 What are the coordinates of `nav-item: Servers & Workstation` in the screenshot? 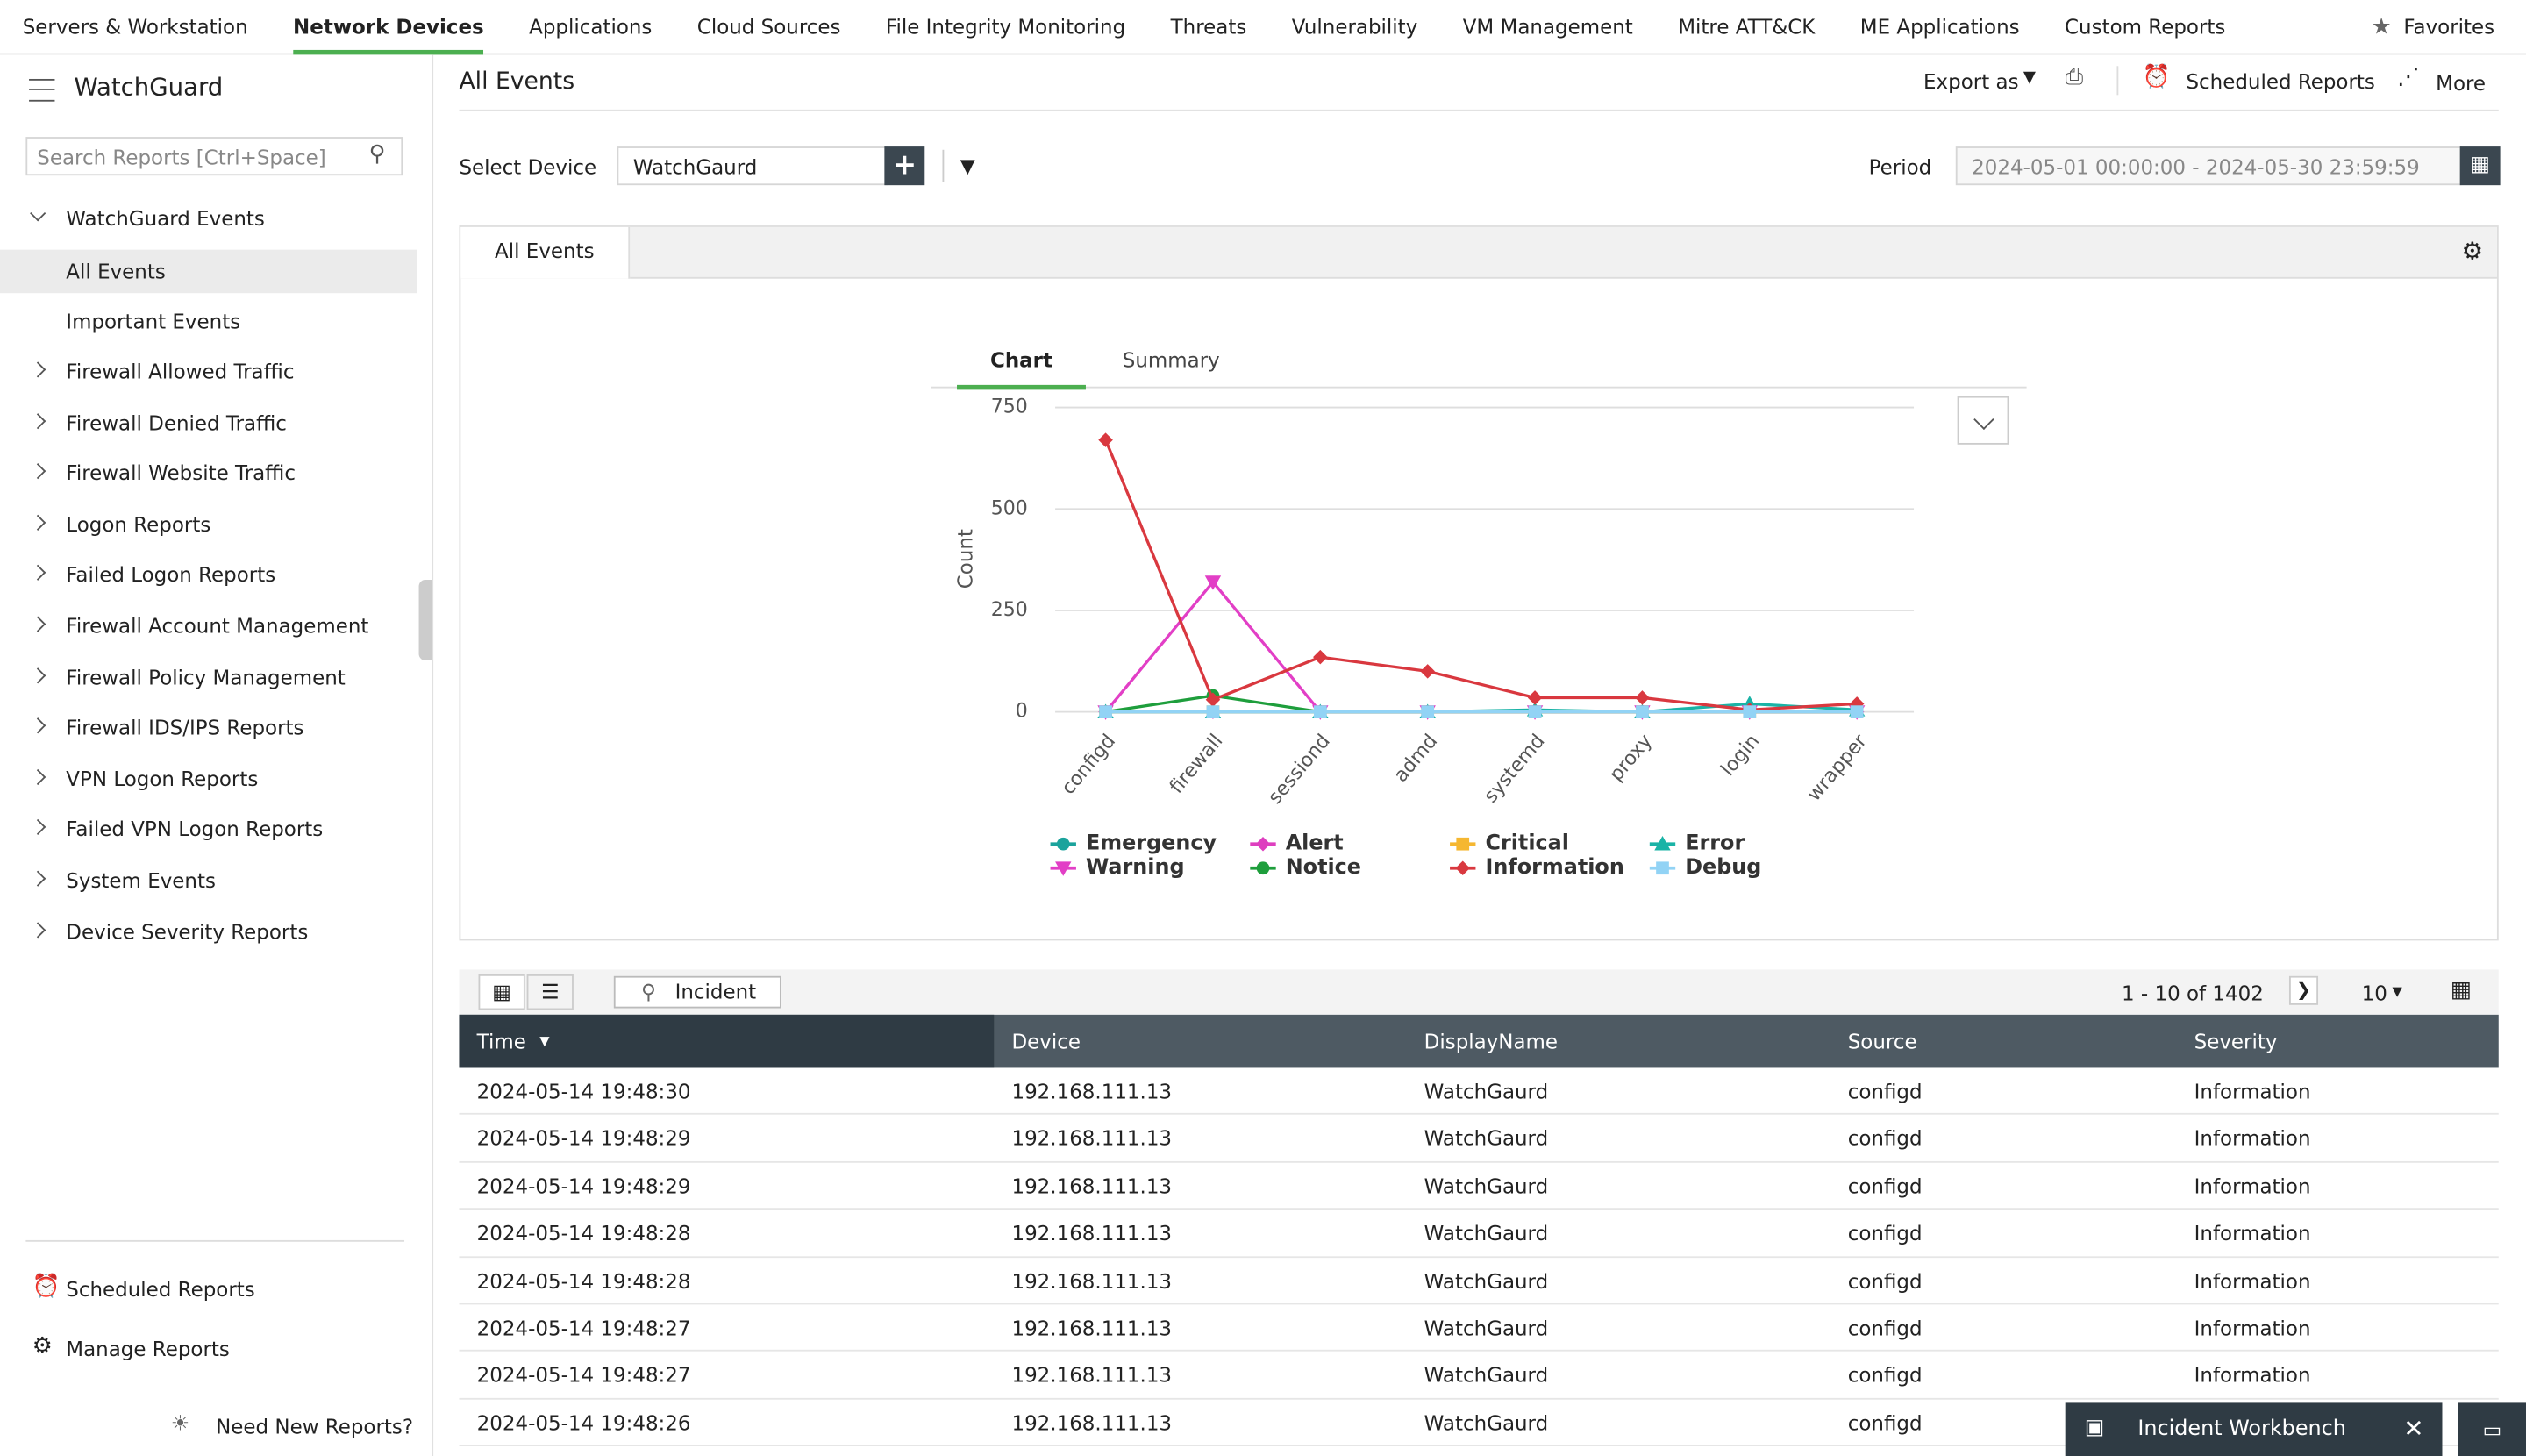 It's located at (135, 26).